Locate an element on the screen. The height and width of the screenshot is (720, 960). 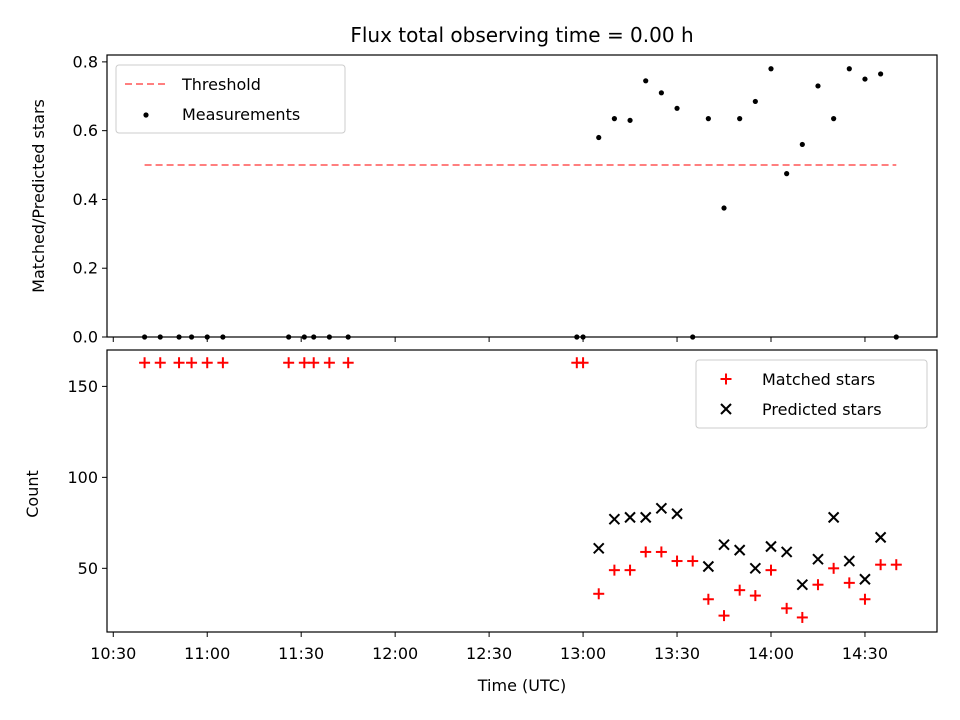
ratio-y-tick-label: 0.6 is located at coordinates (85, 130).